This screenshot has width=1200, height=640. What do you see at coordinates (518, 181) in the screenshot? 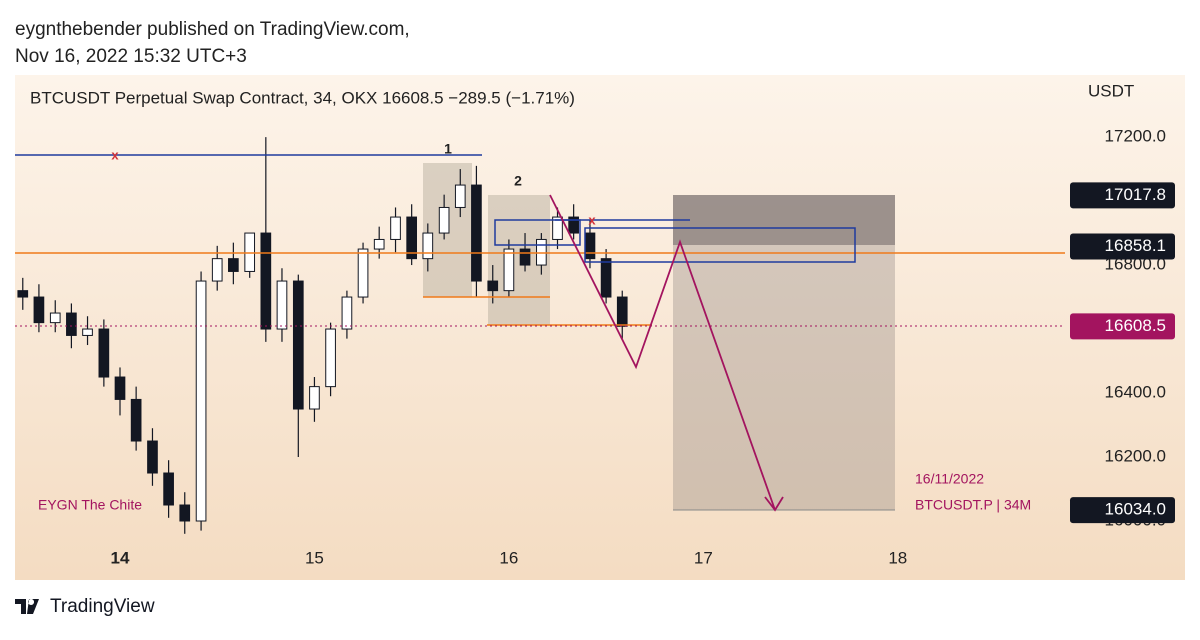
I see `annotation: 2` at bounding box center [518, 181].